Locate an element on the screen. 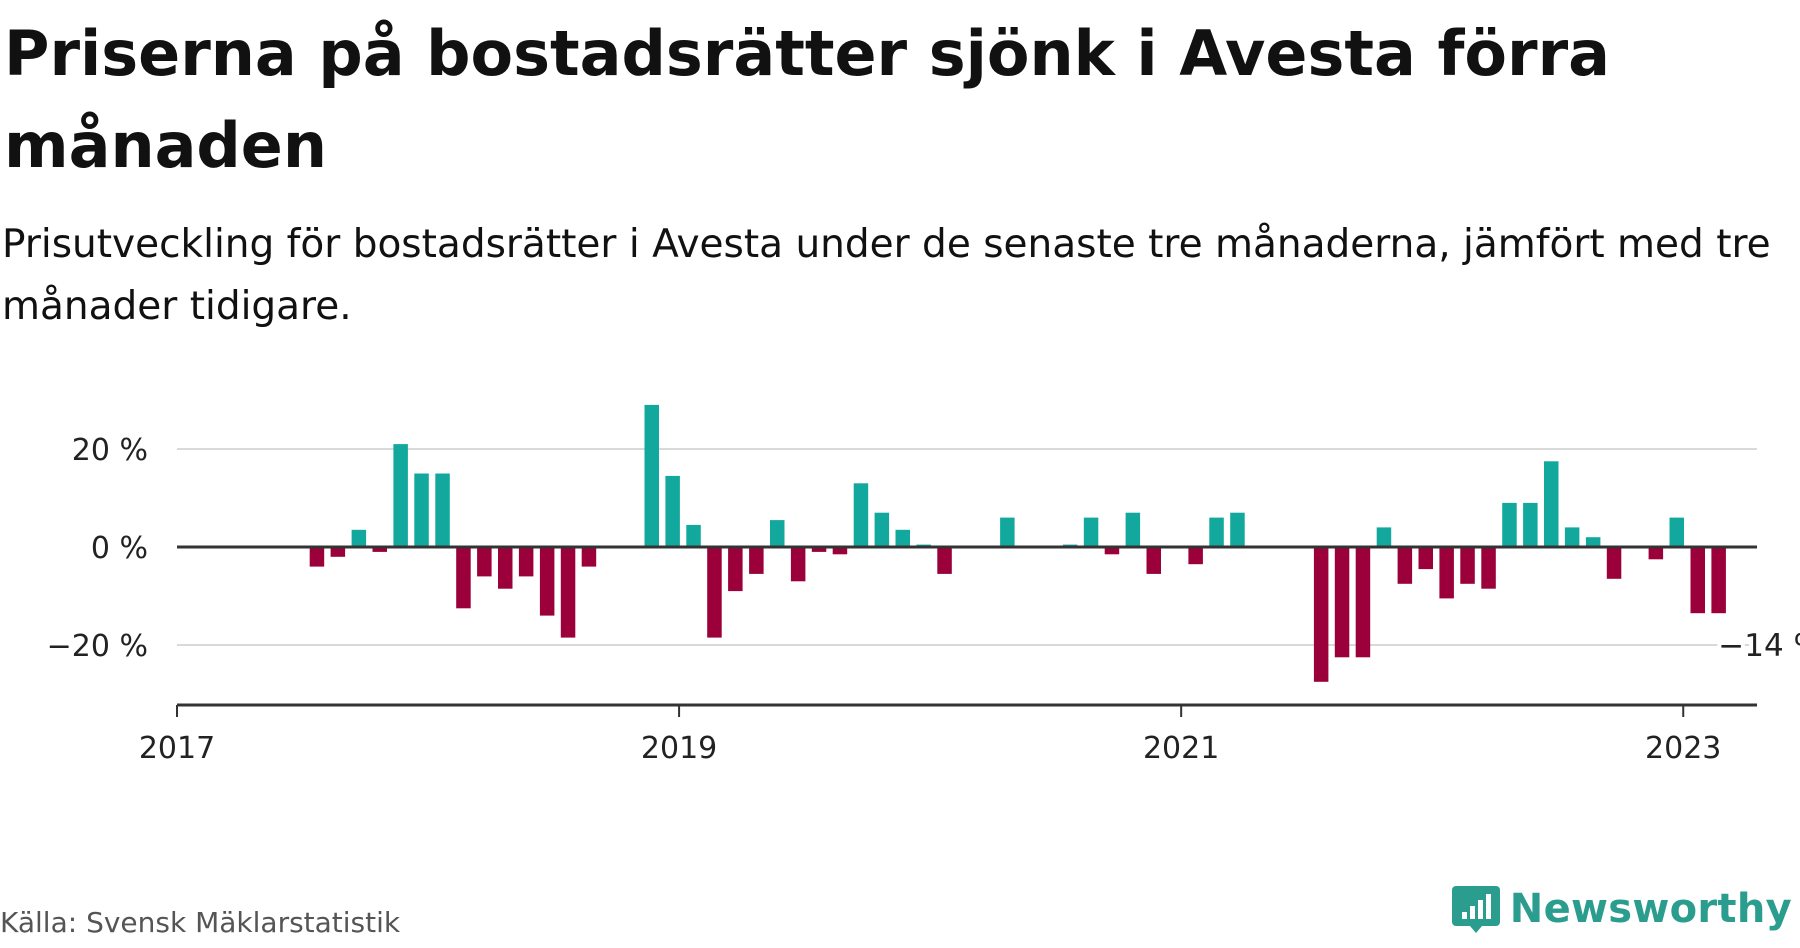 The image size is (1800, 948). y-tick-label: 20 % is located at coordinates (110, 450).